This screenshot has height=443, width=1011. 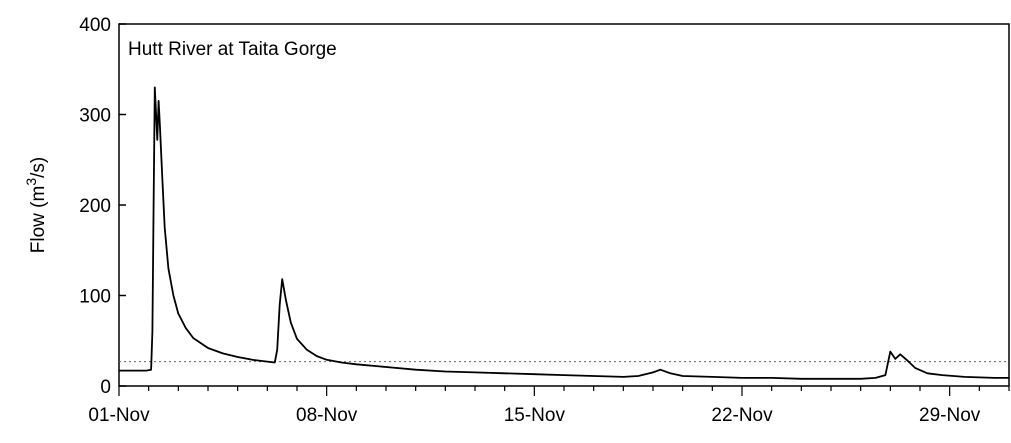 I want to click on x-tick-label: 15-Nov, so click(x=535, y=415).